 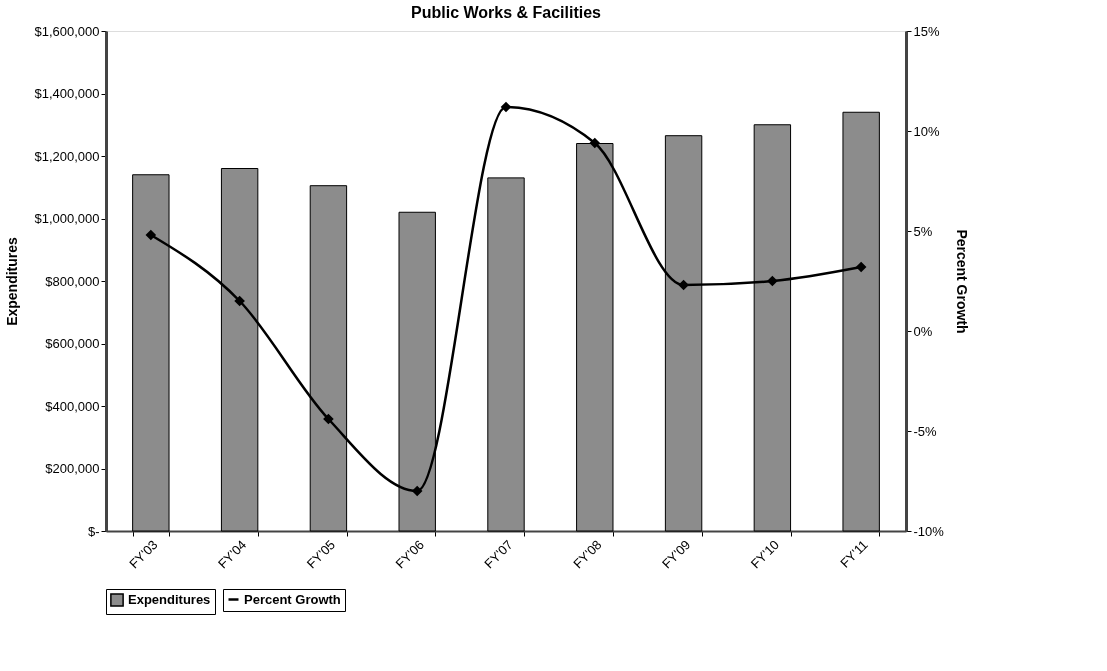 What do you see at coordinates (72, 468) in the screenshot?
I see `y-tick-label: $200,000` at bounding box center [72, 468].